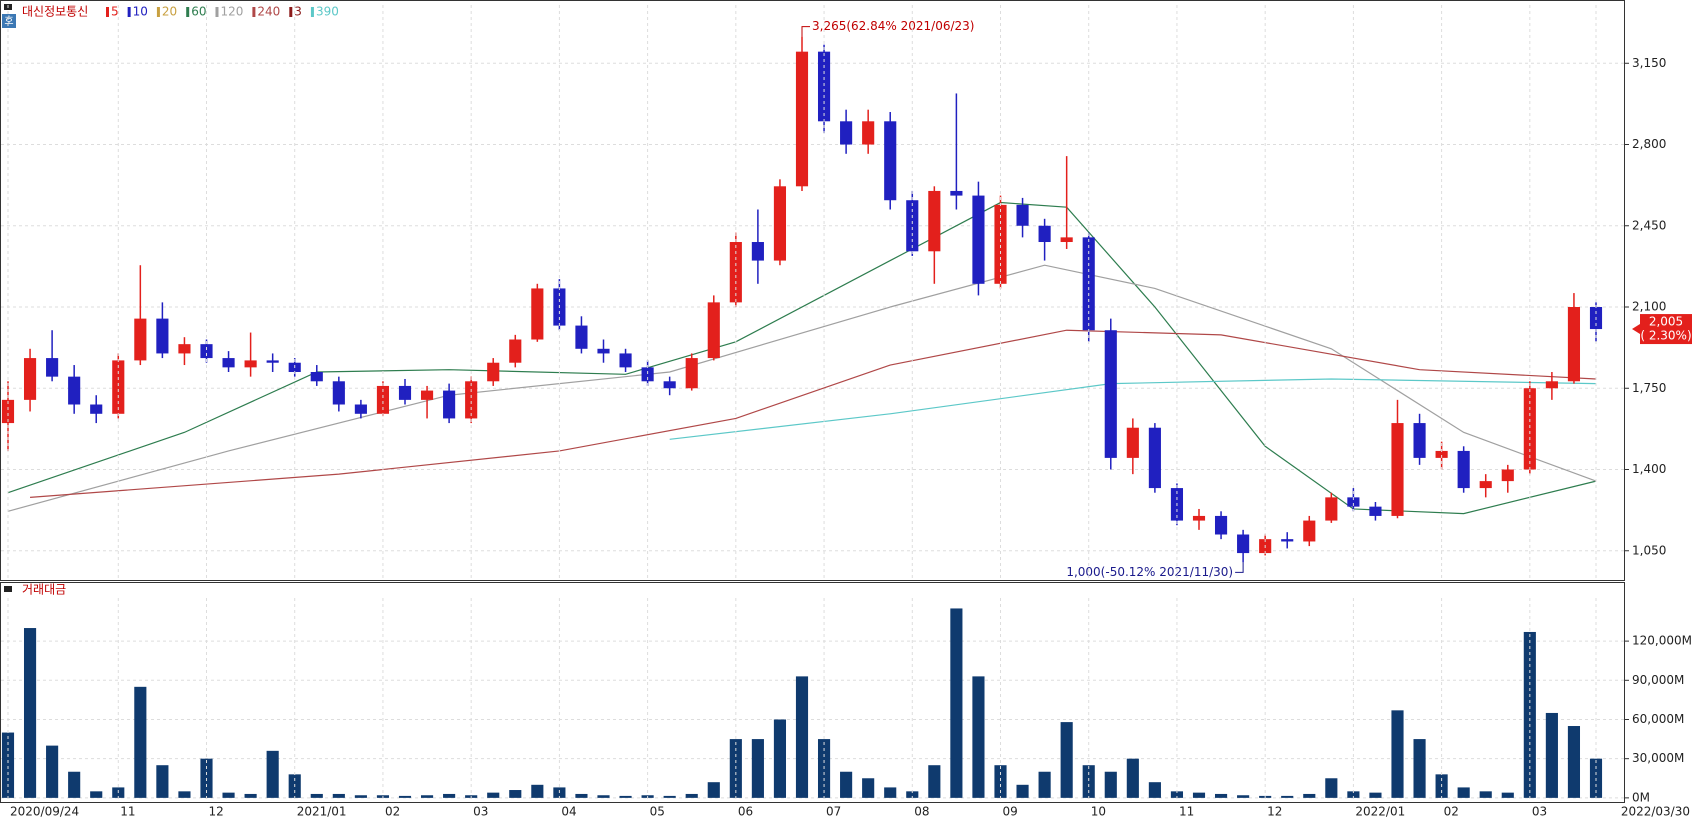  Describe the element at coordinates (1010, 812) in the screenshot. I see `x-tick-label: 09` at that location.